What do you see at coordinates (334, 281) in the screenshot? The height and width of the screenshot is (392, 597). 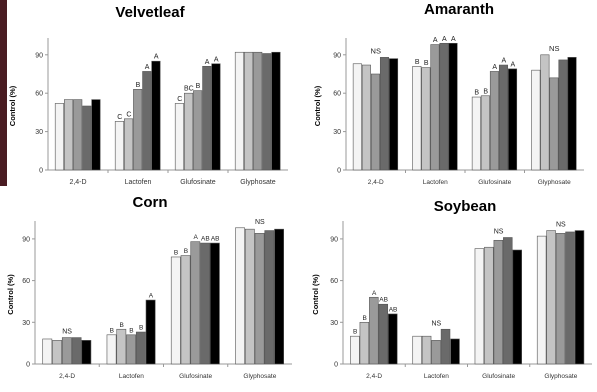 I see `panel-4-y-tick-label: 60` at bounding box center [334, 281].